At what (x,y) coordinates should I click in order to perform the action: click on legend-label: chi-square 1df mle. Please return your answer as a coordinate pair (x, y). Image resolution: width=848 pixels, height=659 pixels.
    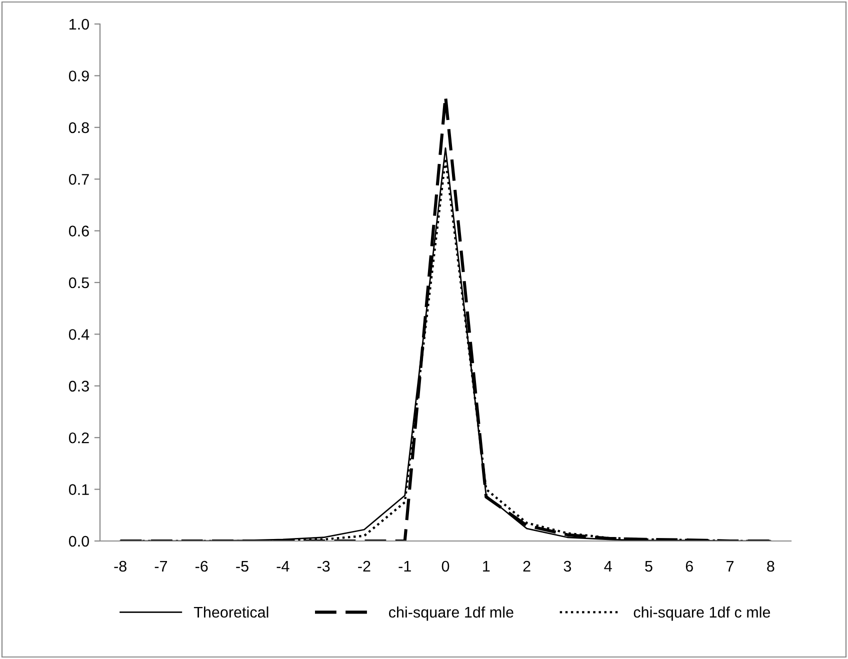
    Looking at the image, I should click on (451, 613).